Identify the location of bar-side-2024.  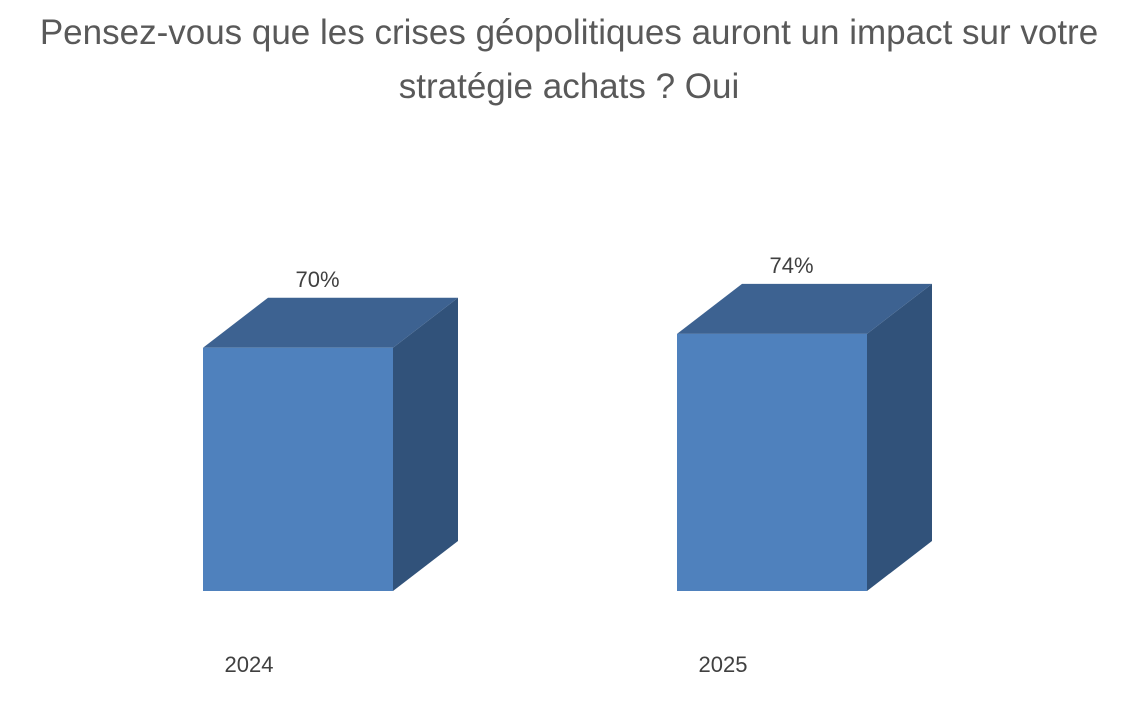
(425, 444).